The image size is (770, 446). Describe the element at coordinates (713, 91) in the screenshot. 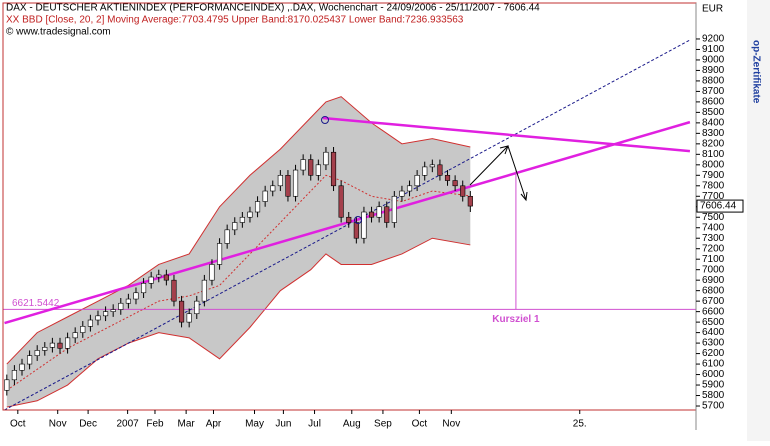

I see `y-tick-label: 8700` at that location.